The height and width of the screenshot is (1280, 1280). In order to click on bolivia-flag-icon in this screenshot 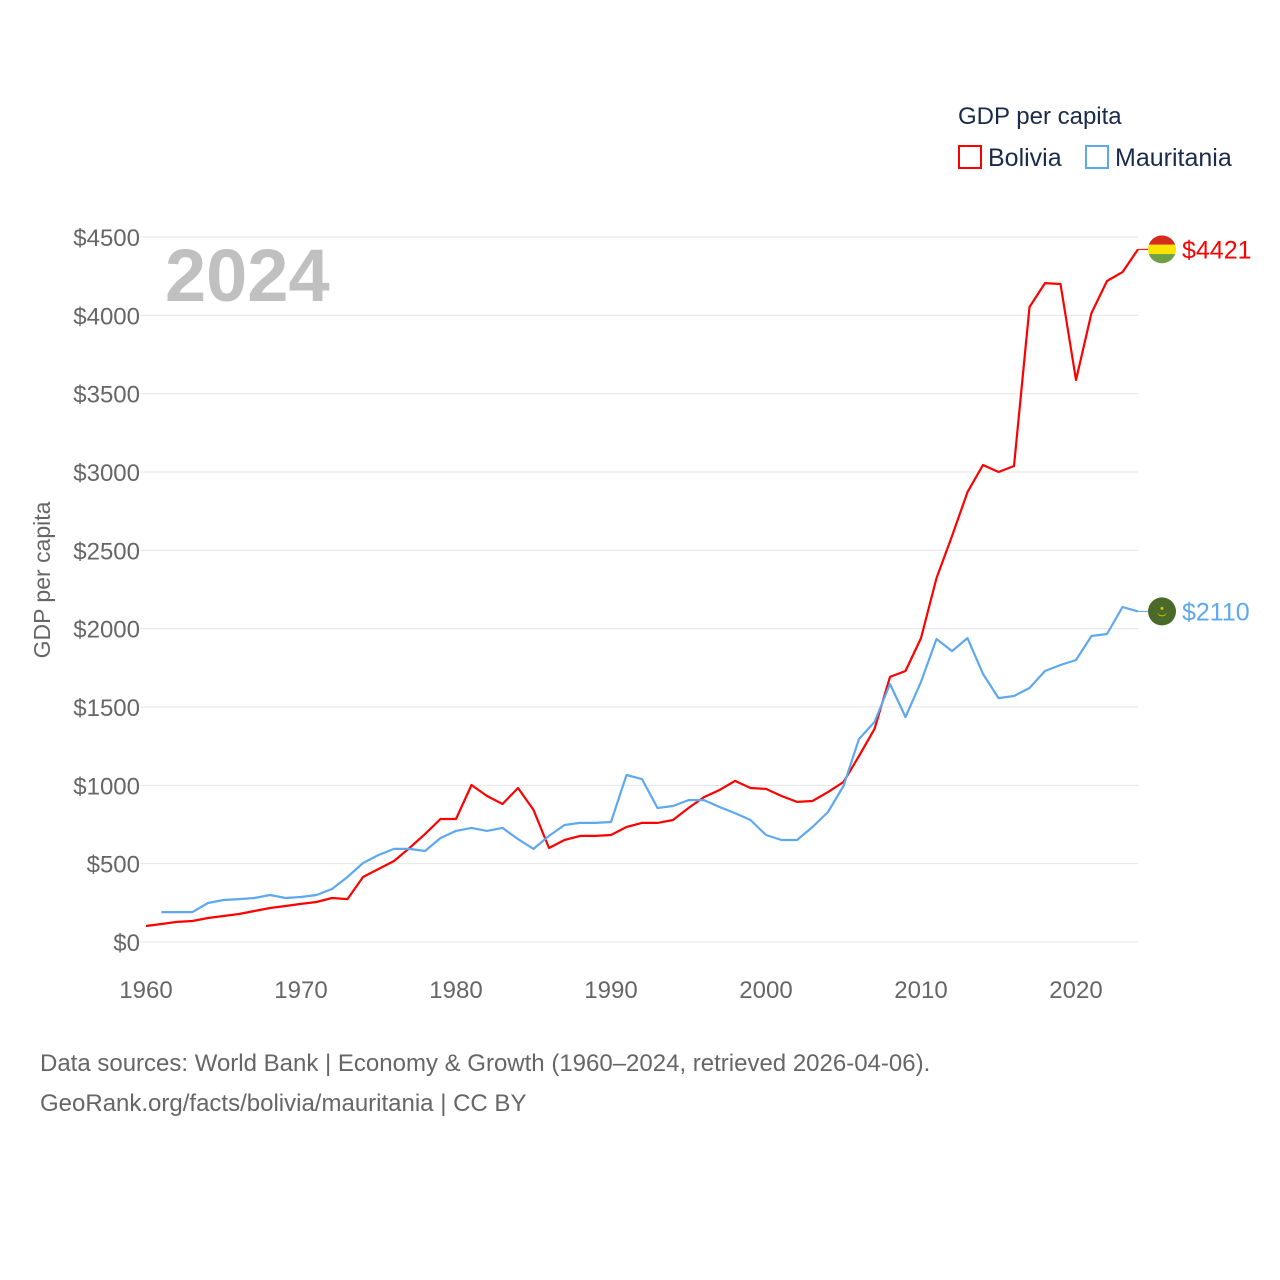, I will do `click(1162, 249)`.